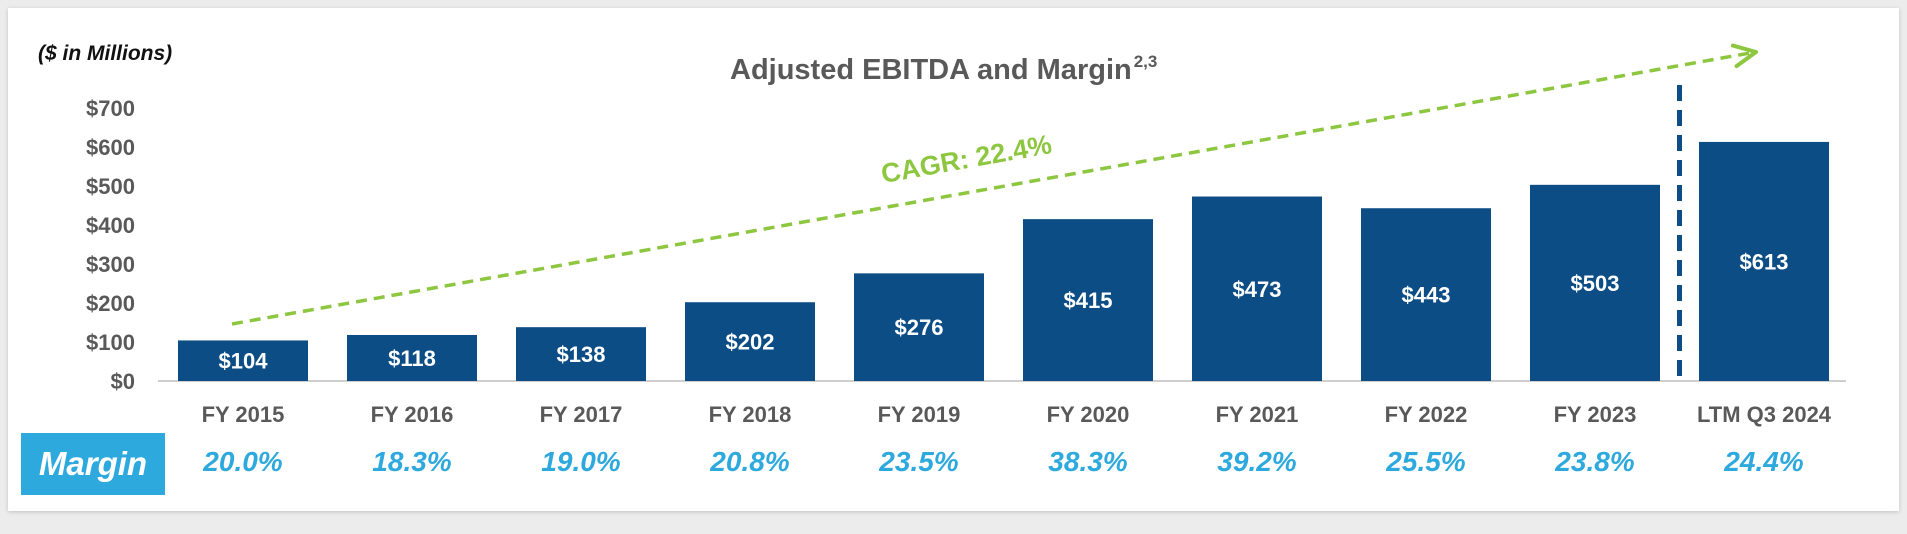 This screenshot has width=1907, height=534. I want to click on bar-value-label: $138, so click(581, 354).